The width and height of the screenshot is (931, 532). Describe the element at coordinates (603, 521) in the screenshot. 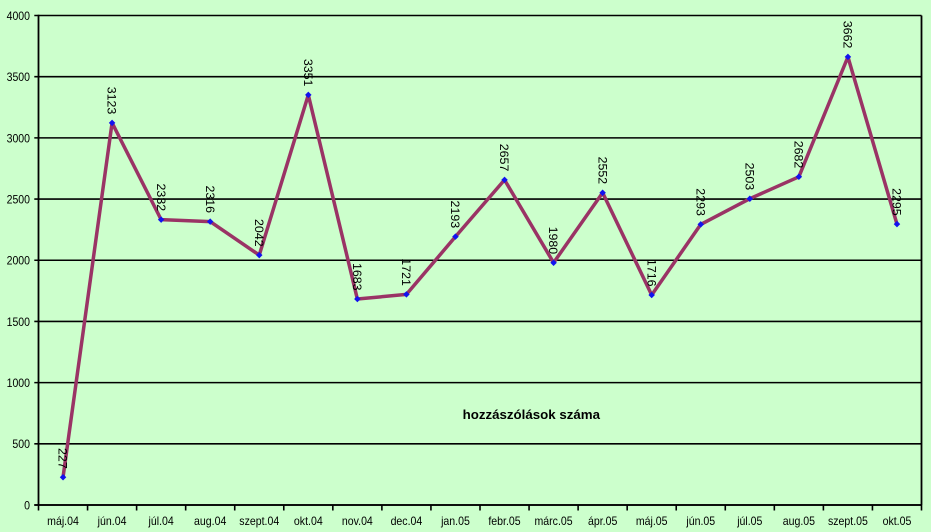

I see `svg-text: ápr.05` at that location.